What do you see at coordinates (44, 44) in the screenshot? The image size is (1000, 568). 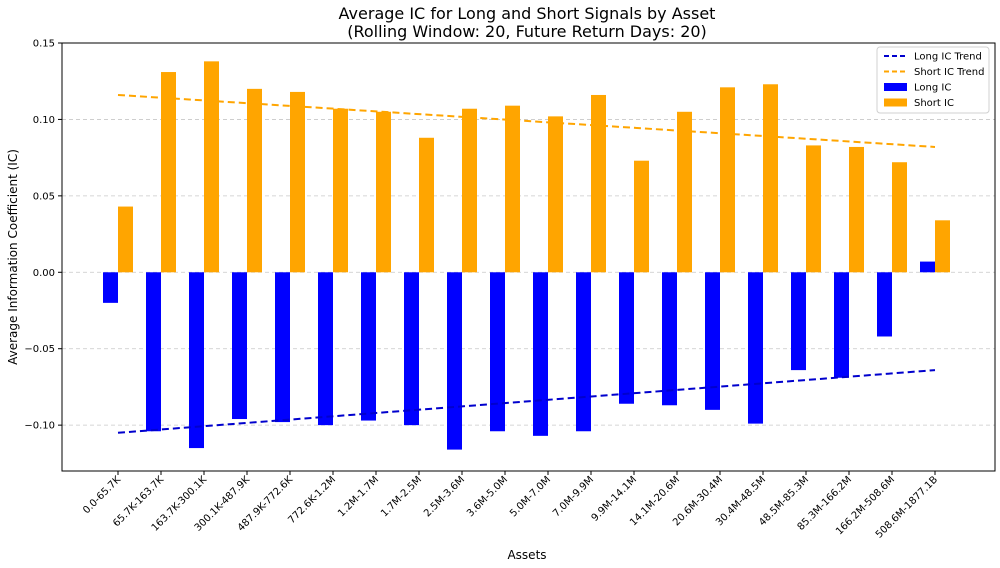 I see `y-tick-label: 0.15` at bounding box center [44, 44].